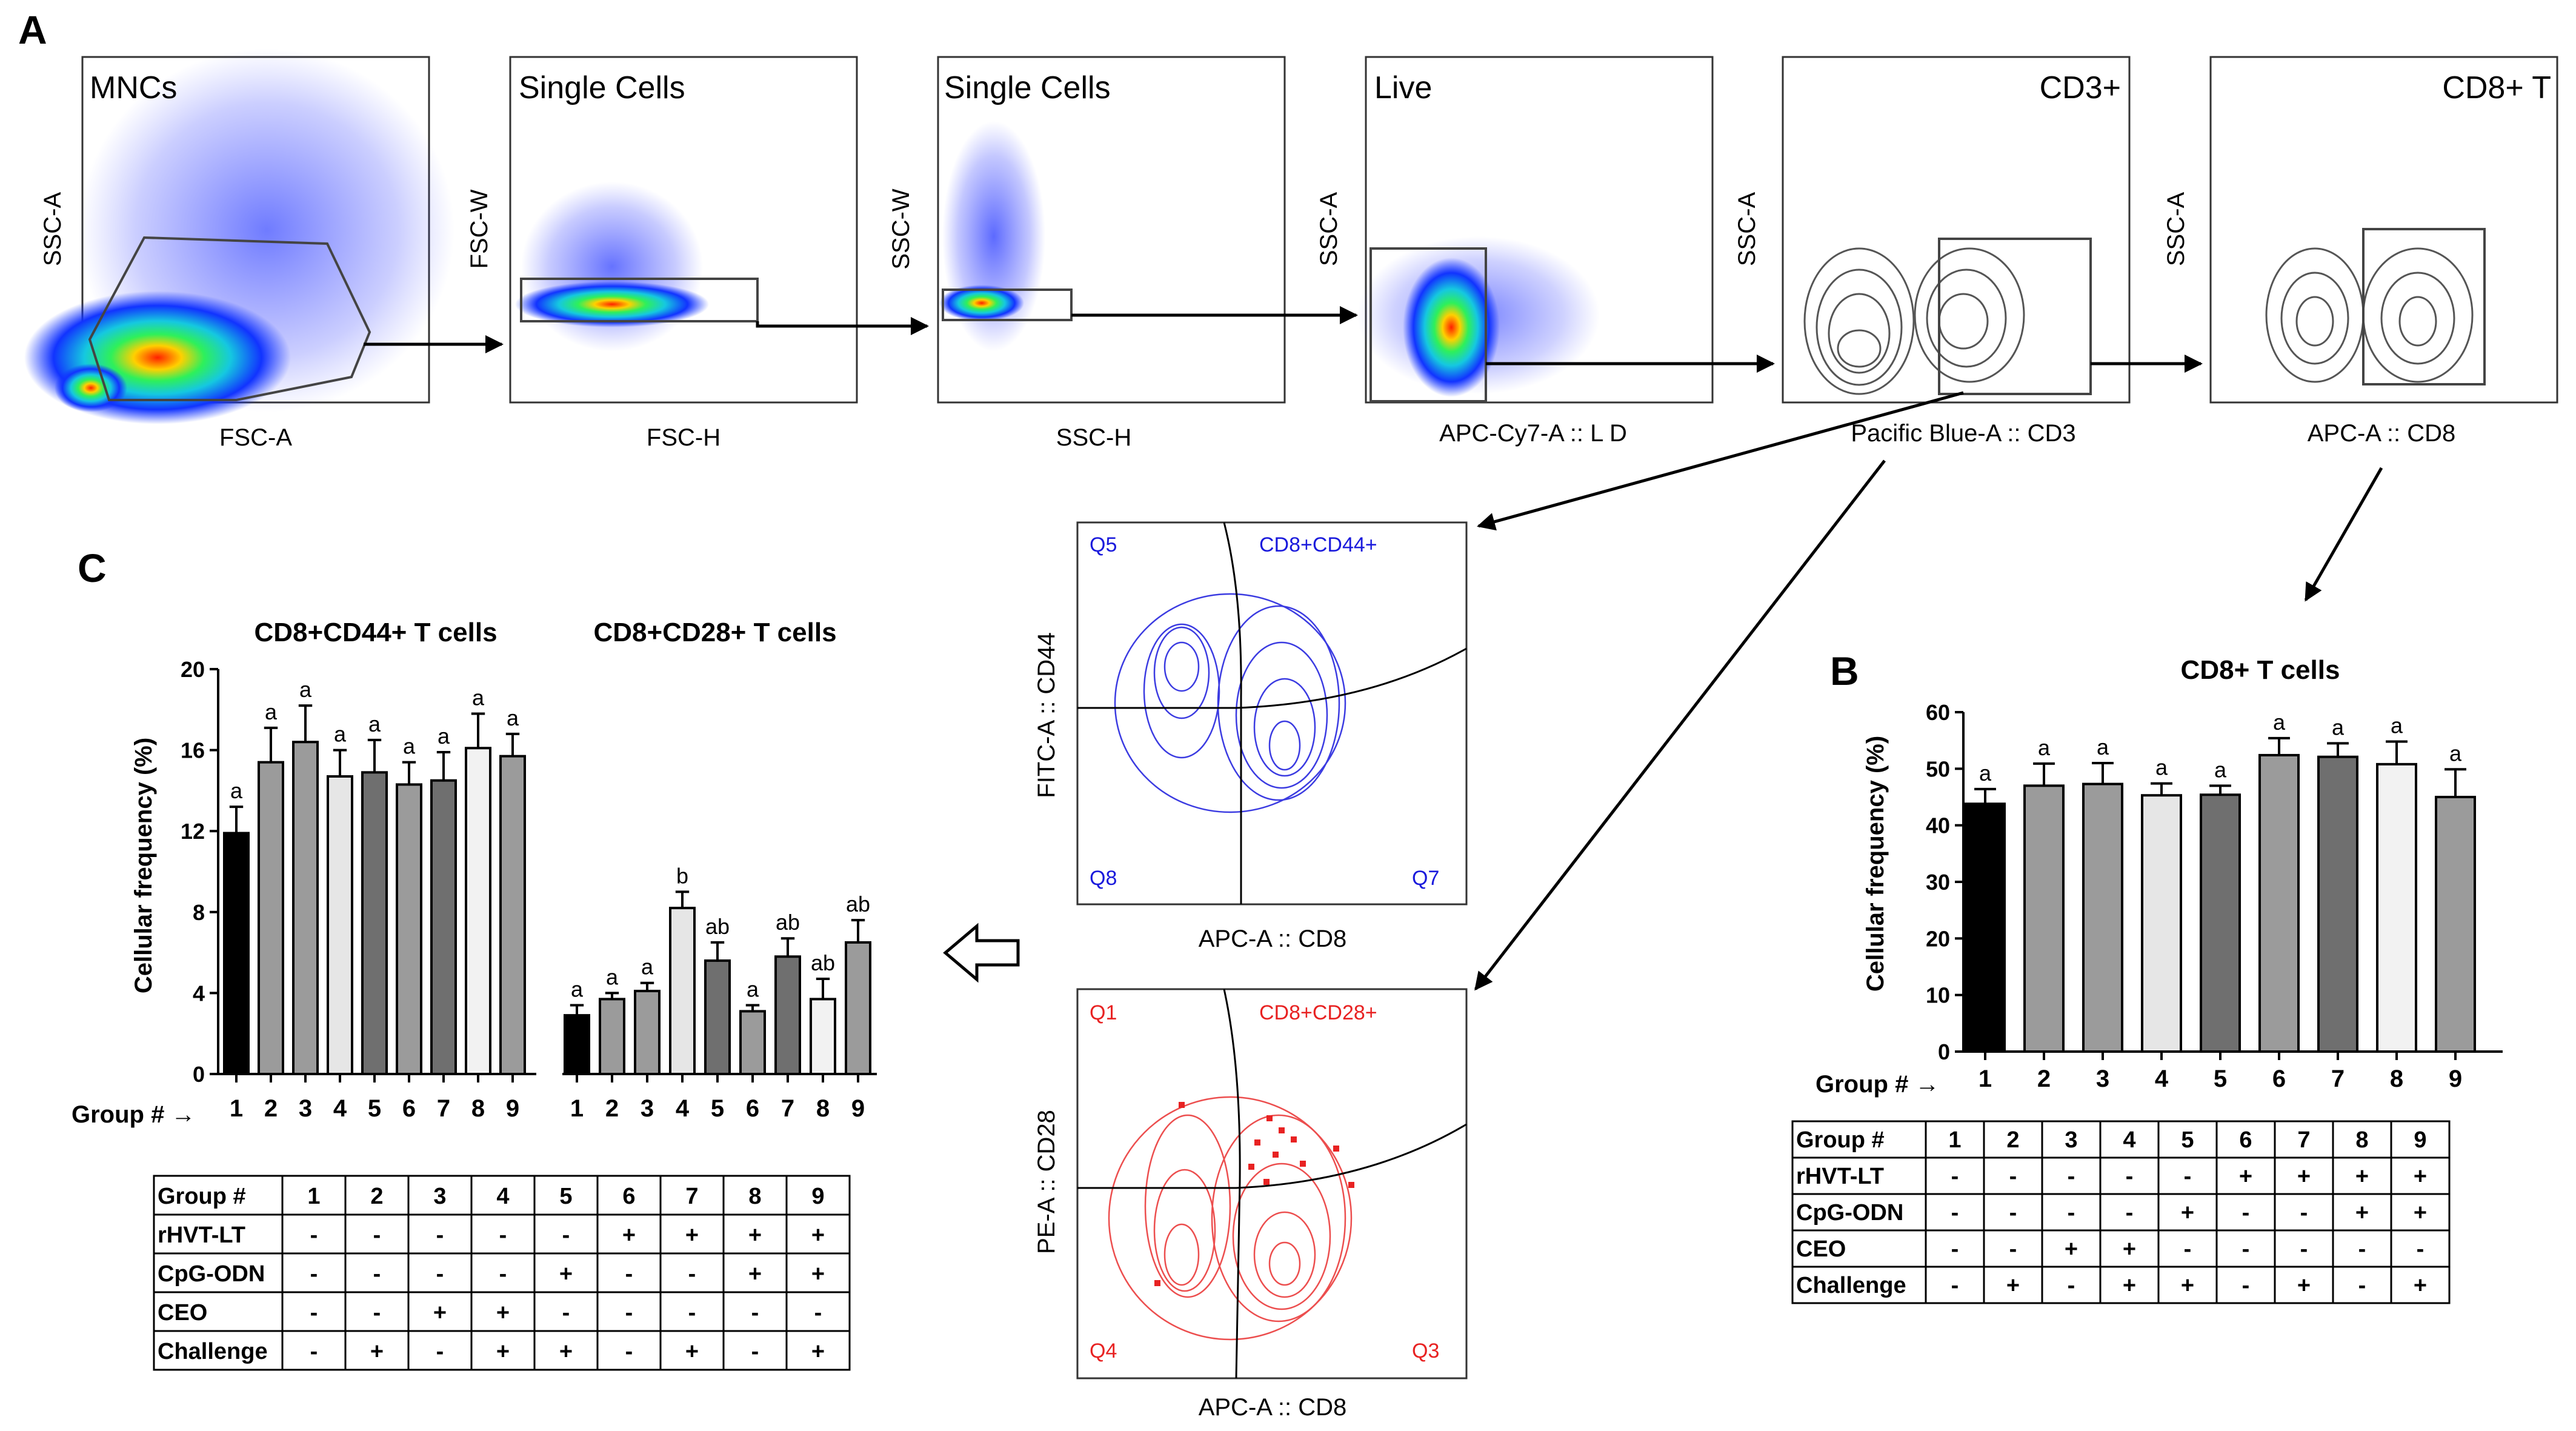 This screenshot has width=2576, height=1431. Describe the element at coordinates (1938, 826) in the screenshot. I see `y-tick-label: 40` at that location.